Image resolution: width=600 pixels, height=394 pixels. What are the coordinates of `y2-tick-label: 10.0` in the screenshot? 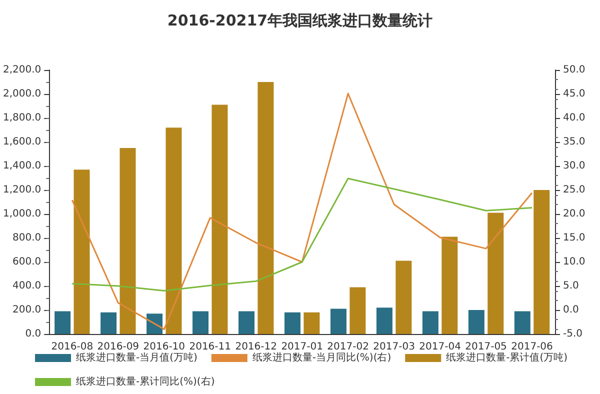 It's located at (574, 262).